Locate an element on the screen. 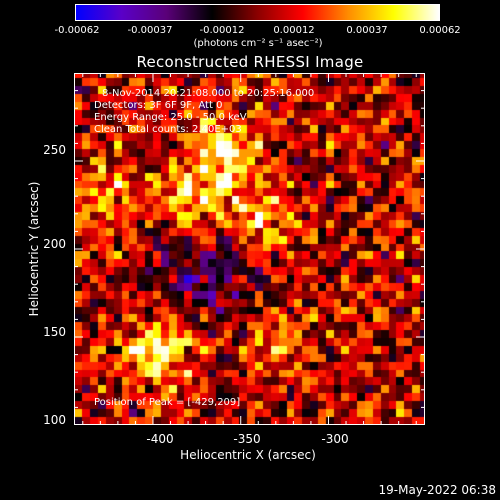  colorbar-tick-label: 0.00012 is located at coordinates (294, 30).